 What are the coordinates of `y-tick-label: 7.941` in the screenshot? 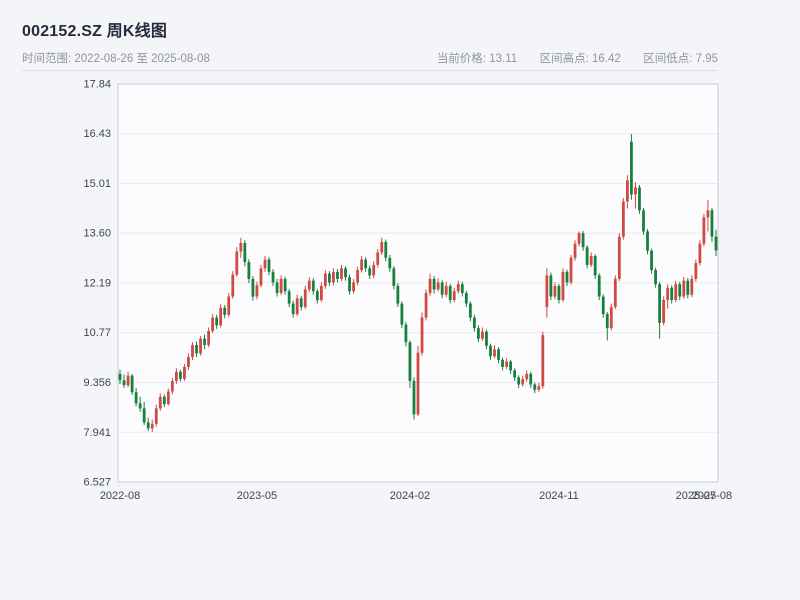 It's located at (97, 433).